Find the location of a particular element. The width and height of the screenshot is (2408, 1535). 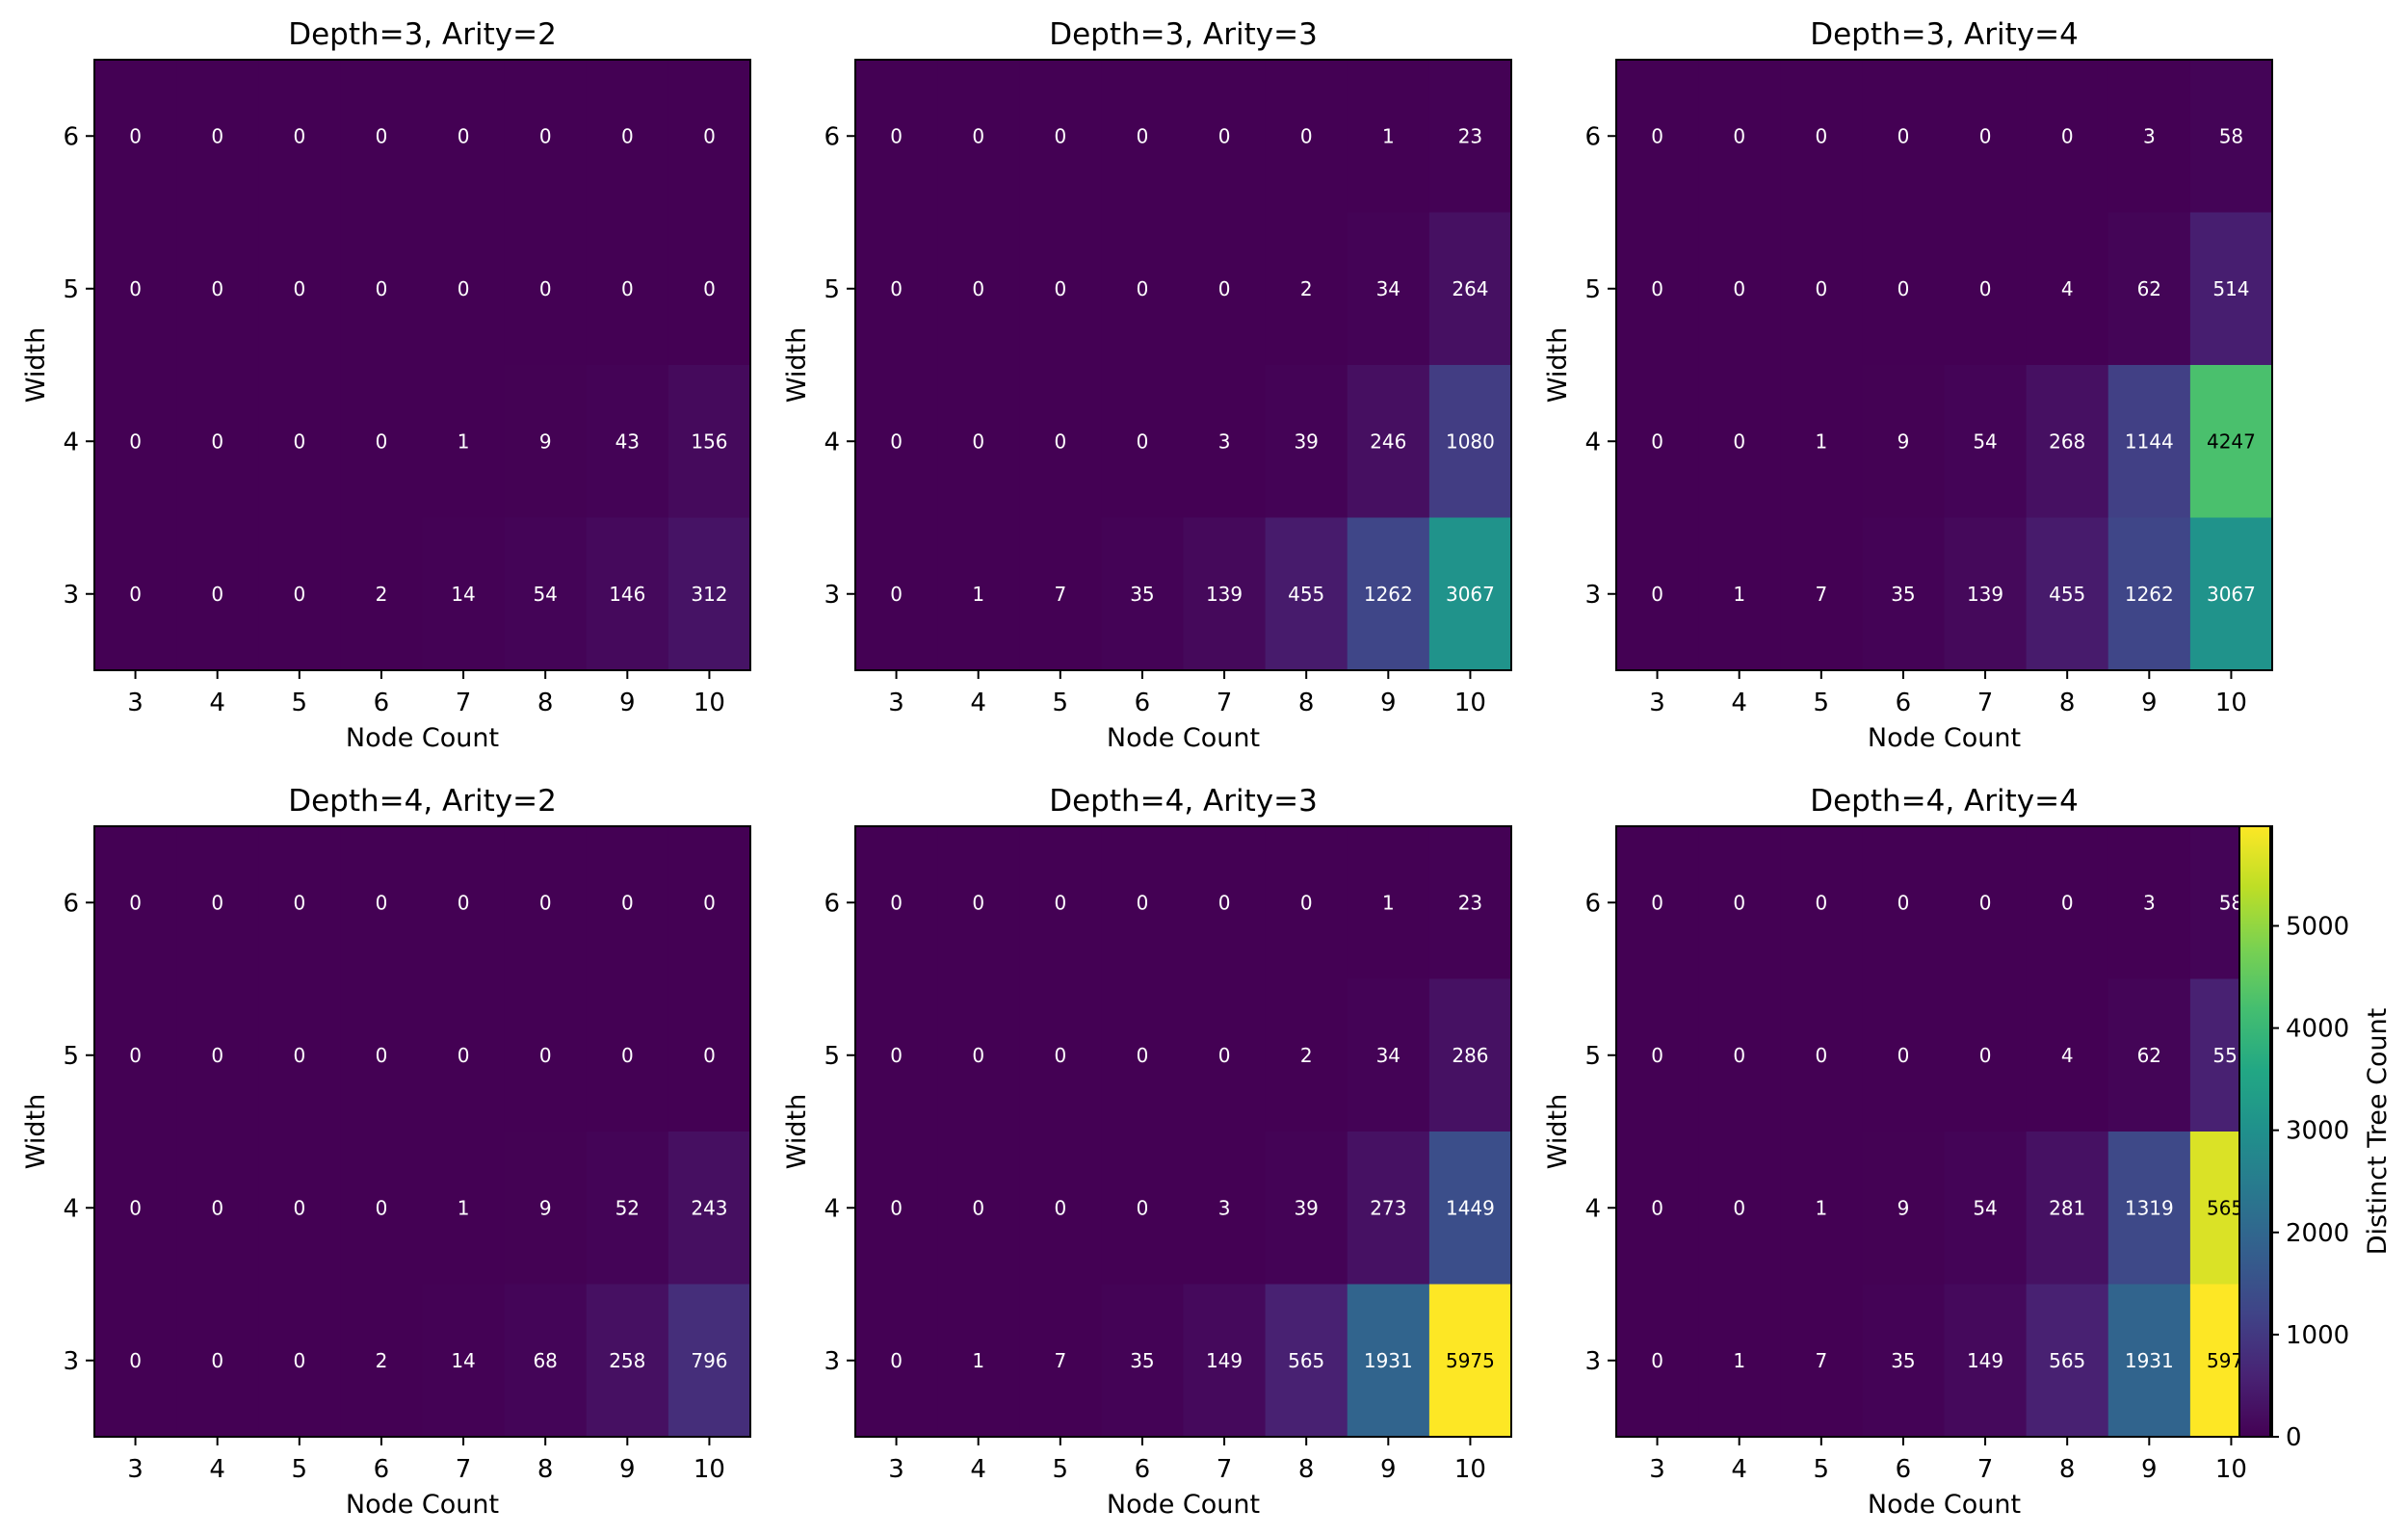

panel-2-xtick-label: 3 is located at coordinates (896, 703).